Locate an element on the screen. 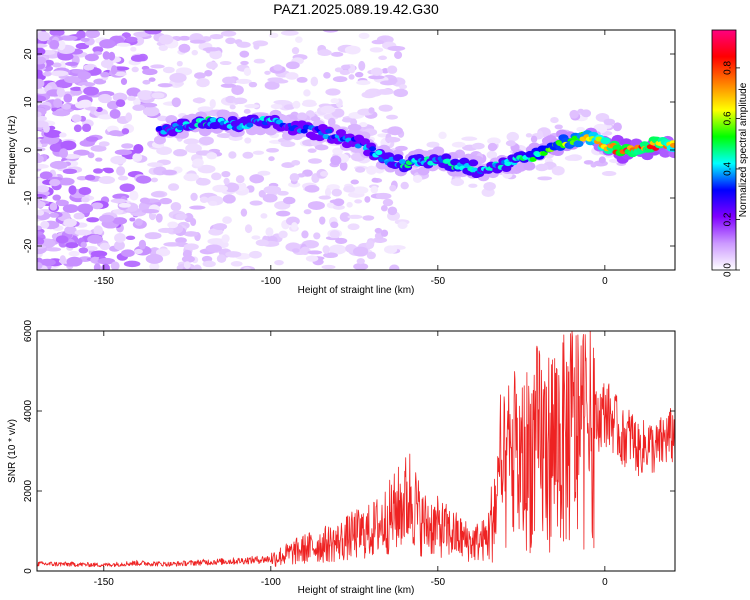  snr-x-label: Height of straight line (km) is located at coordinates (356, 590).